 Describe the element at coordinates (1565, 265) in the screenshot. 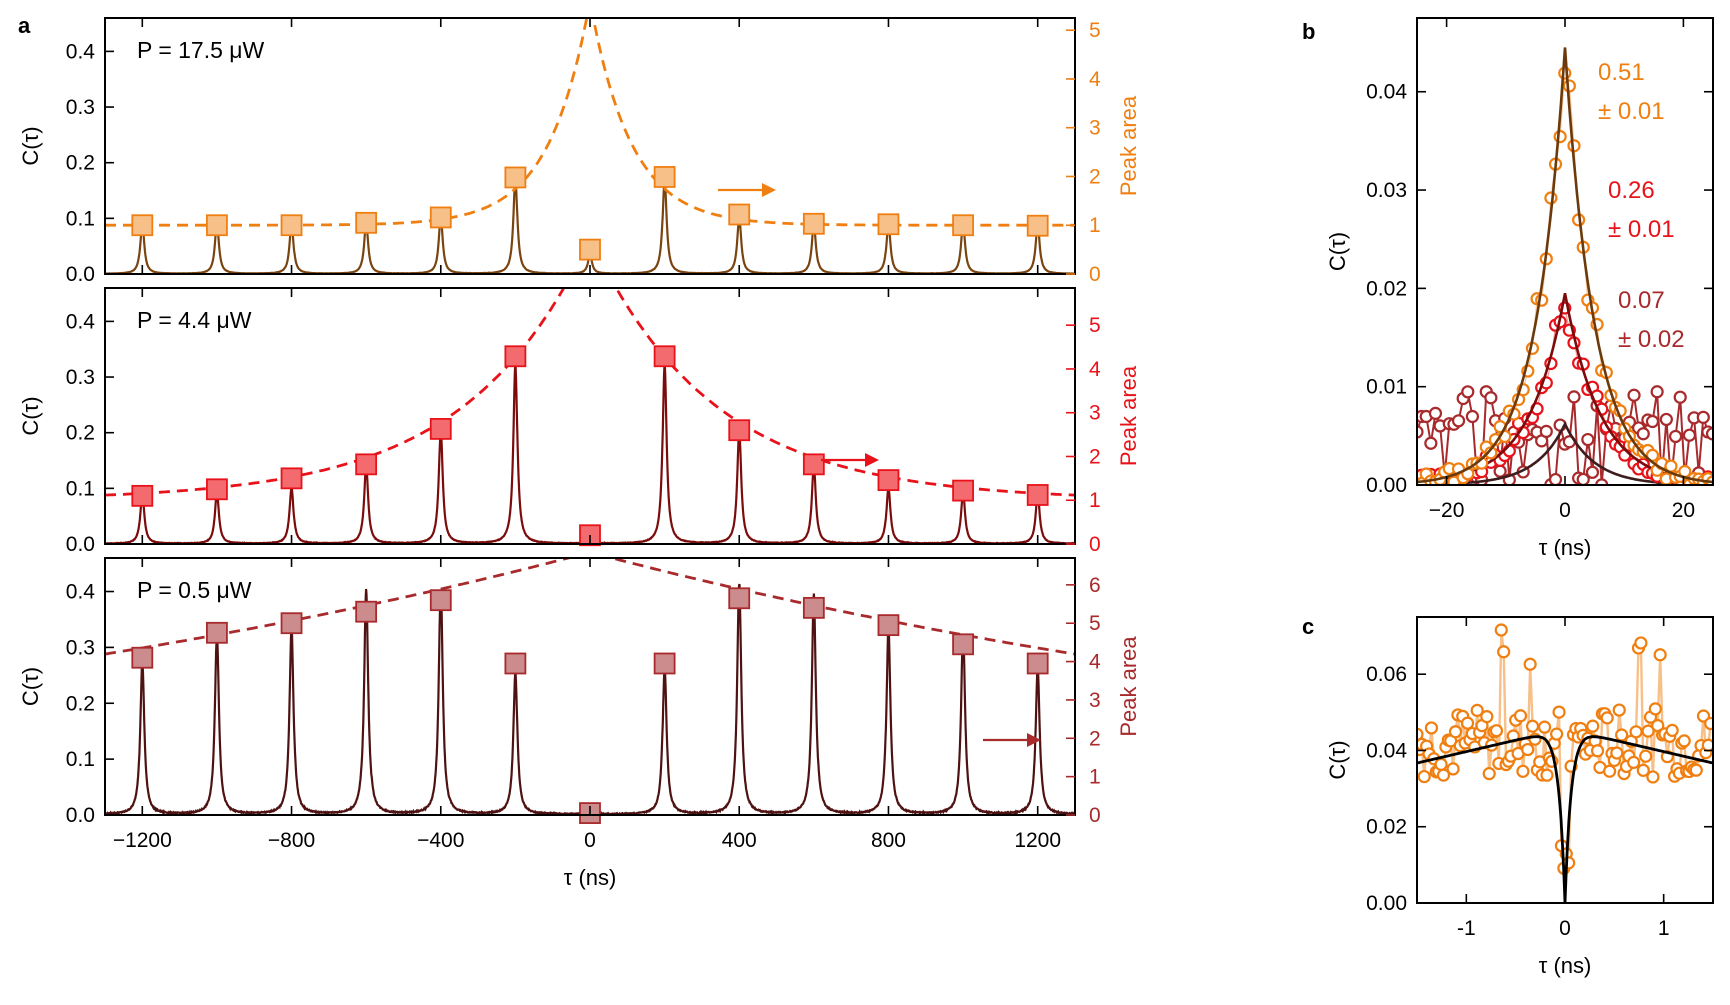

I see `fit-curve` at that location.